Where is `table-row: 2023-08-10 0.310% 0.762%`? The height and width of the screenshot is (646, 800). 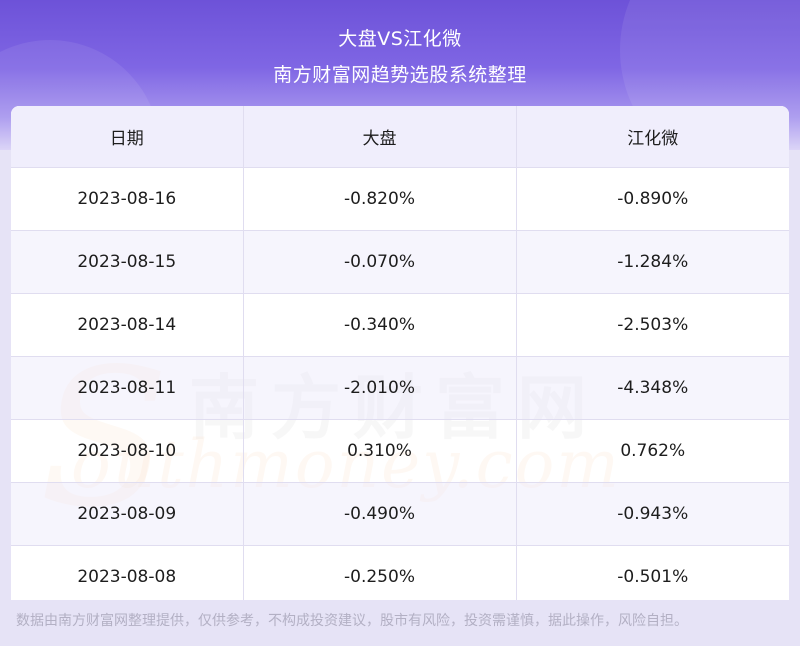
table-row: 2023-08-10 0.310% 0.762% is located at coordinates (400, 451).